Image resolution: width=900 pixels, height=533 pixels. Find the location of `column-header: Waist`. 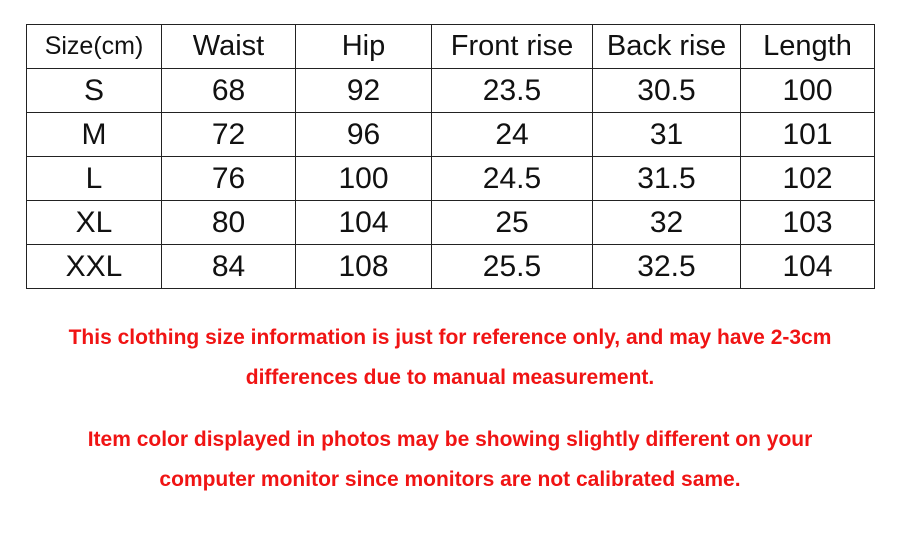

column-header: Waist is located at coordinates (228, 46).